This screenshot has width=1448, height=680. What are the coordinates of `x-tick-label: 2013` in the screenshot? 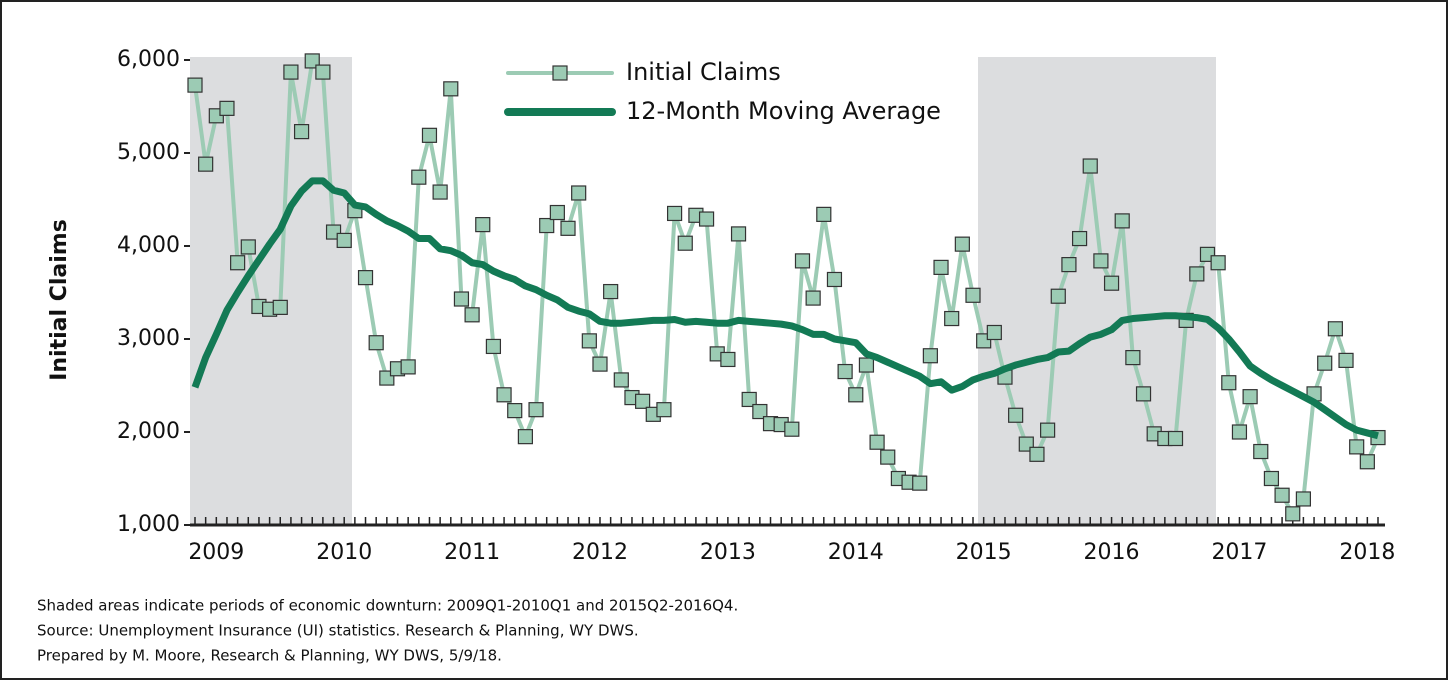 It's located at (728, 552).